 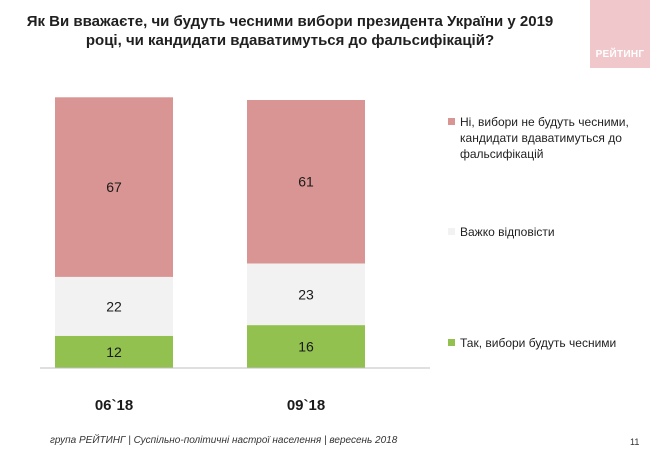 I want to click on legend-label-0: Так, вибори будуть чесними, so click(x=538, y=343).